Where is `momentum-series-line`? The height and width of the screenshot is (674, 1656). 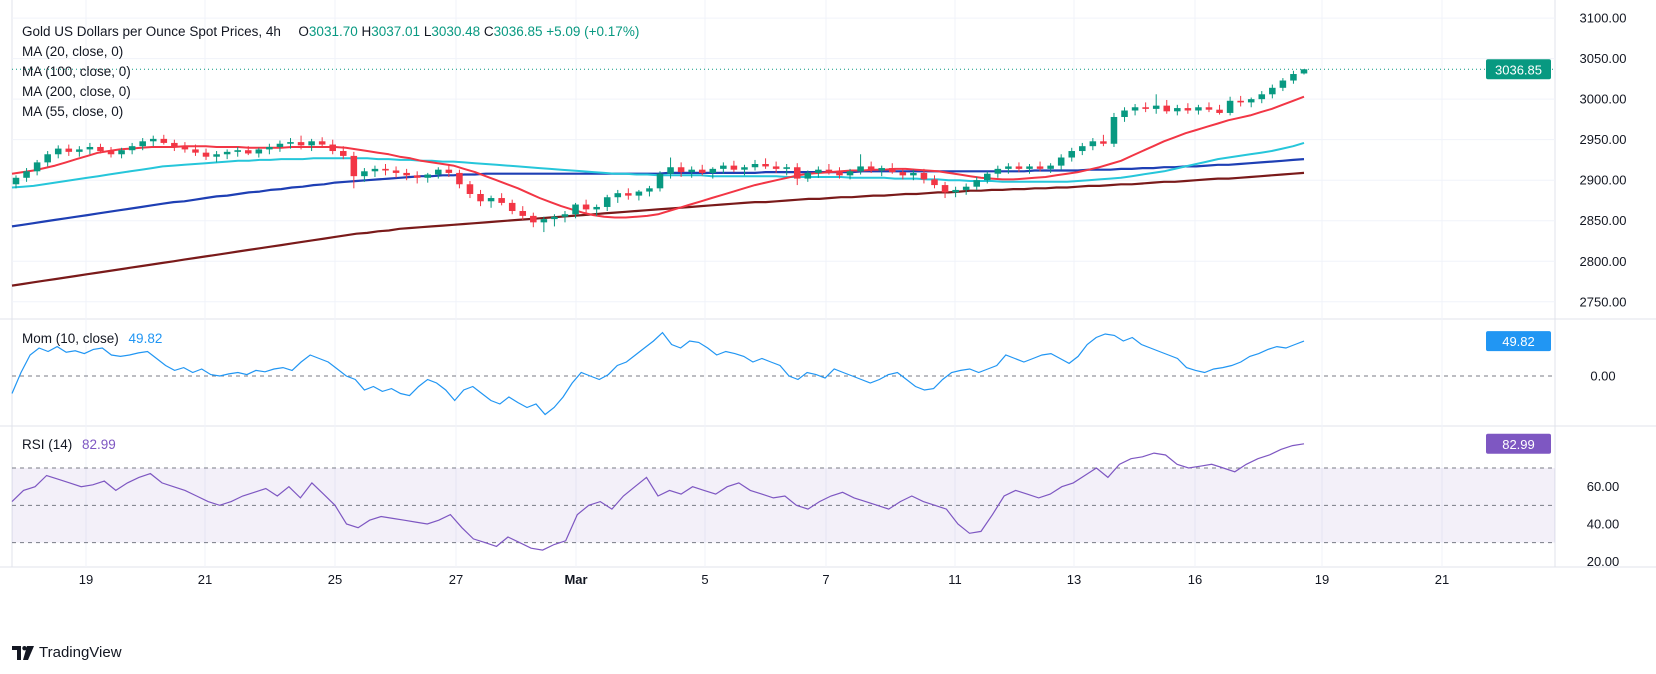 momentum-series-line is located at coordinates (658, 373).